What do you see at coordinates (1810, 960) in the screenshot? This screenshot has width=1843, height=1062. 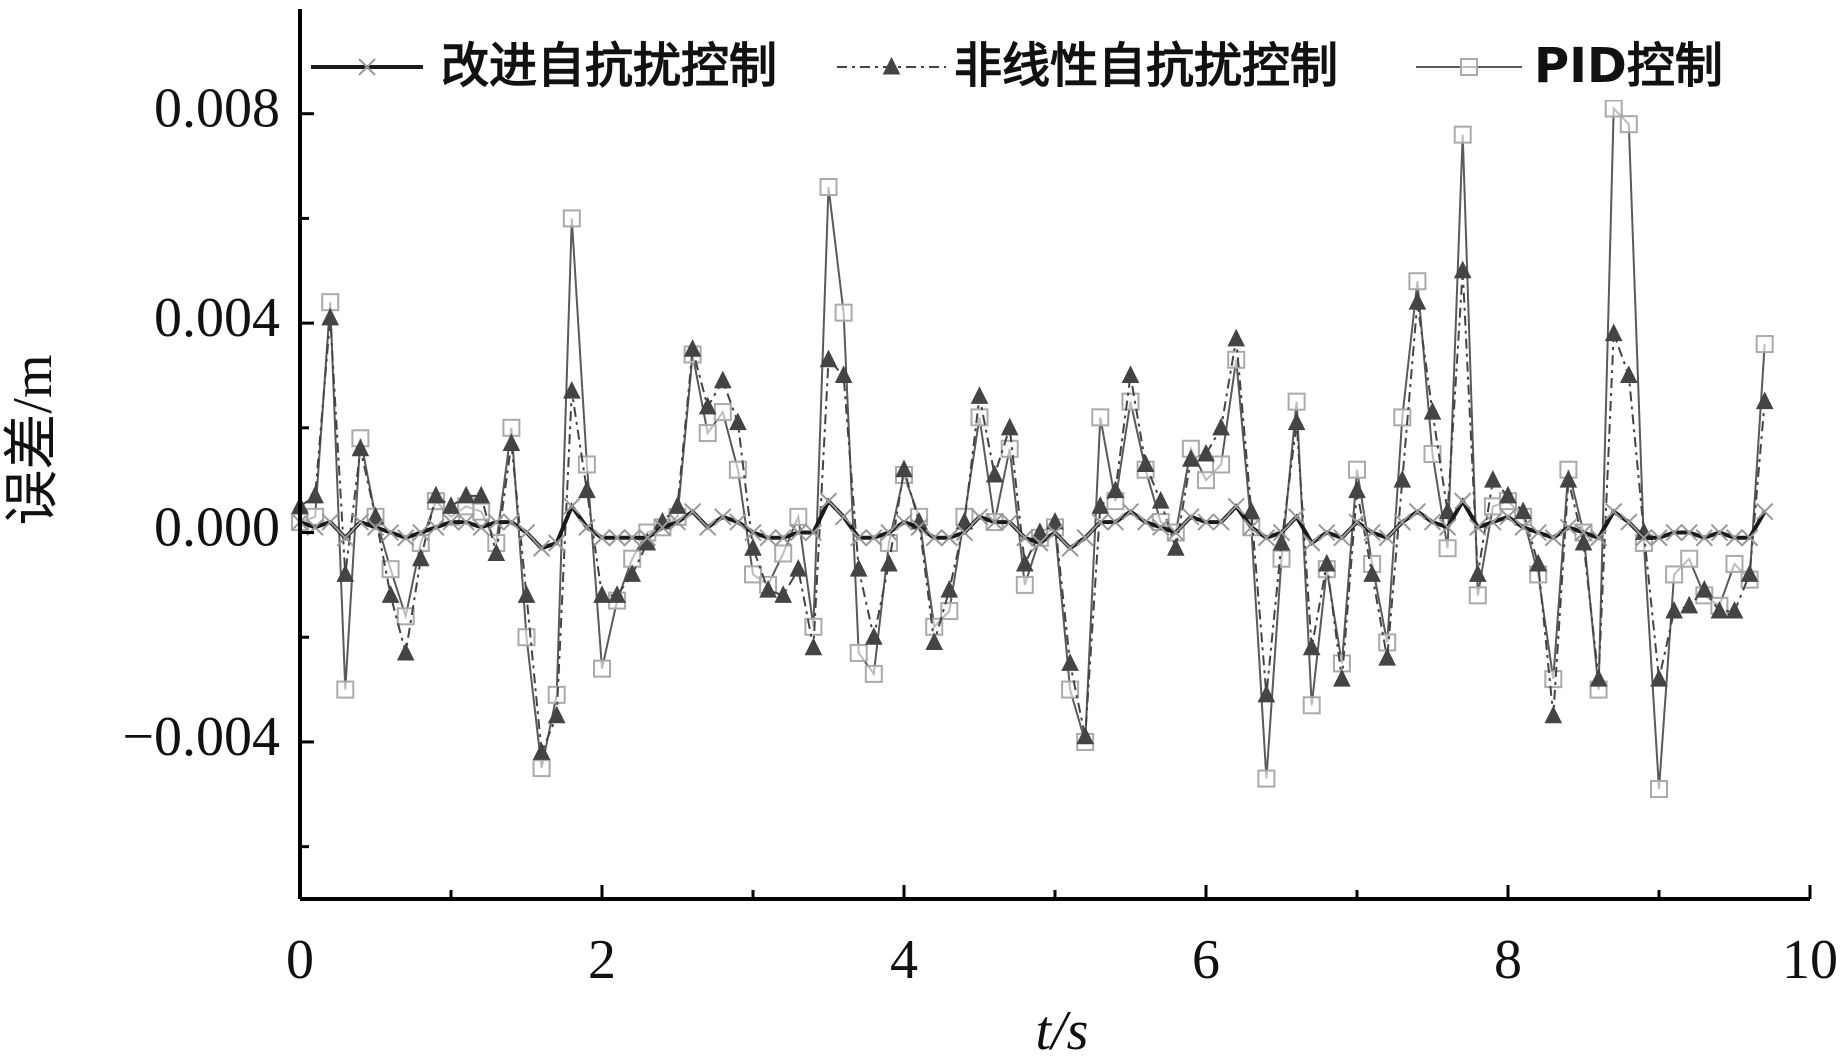 I see `x-tick-label: 10` at bounding box center [1810, 960].